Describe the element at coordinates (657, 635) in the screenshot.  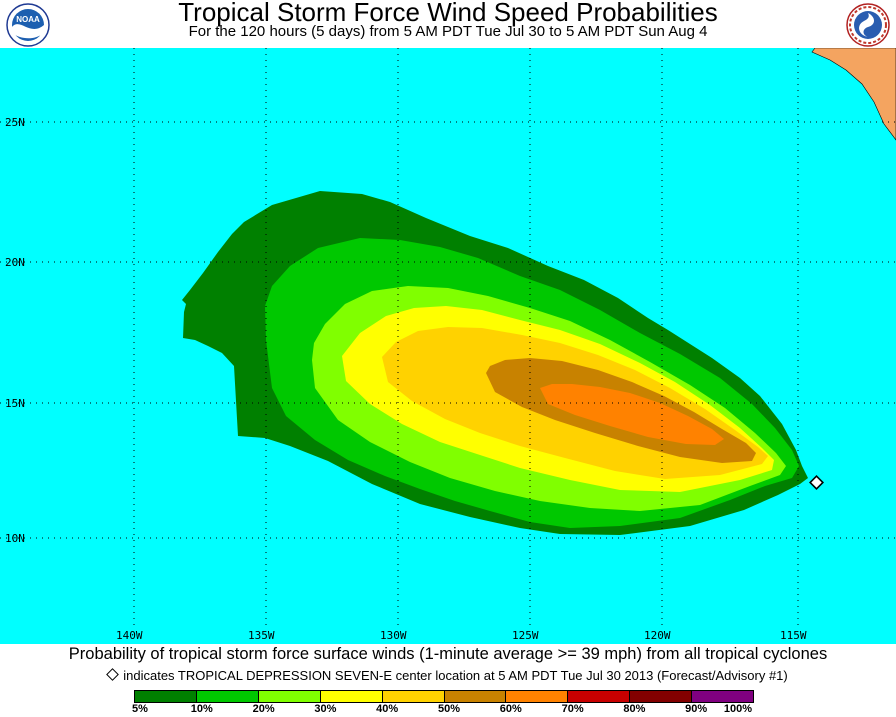
I see `longitude-label: 120W` at that location.